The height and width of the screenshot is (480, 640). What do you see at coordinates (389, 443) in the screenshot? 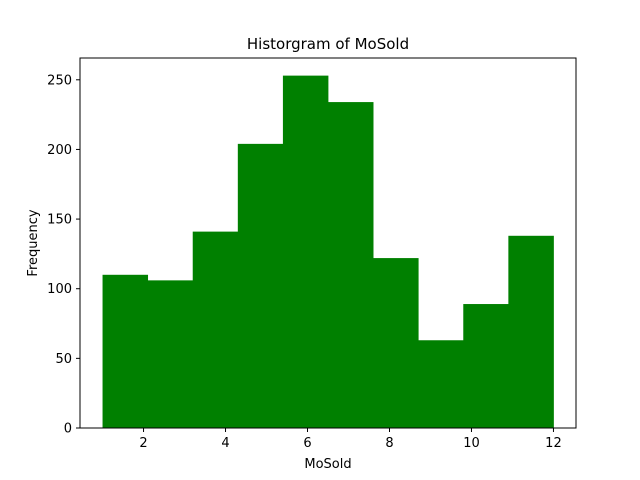
I see `x-tick-label: 8` at bounding box center [389, 443].